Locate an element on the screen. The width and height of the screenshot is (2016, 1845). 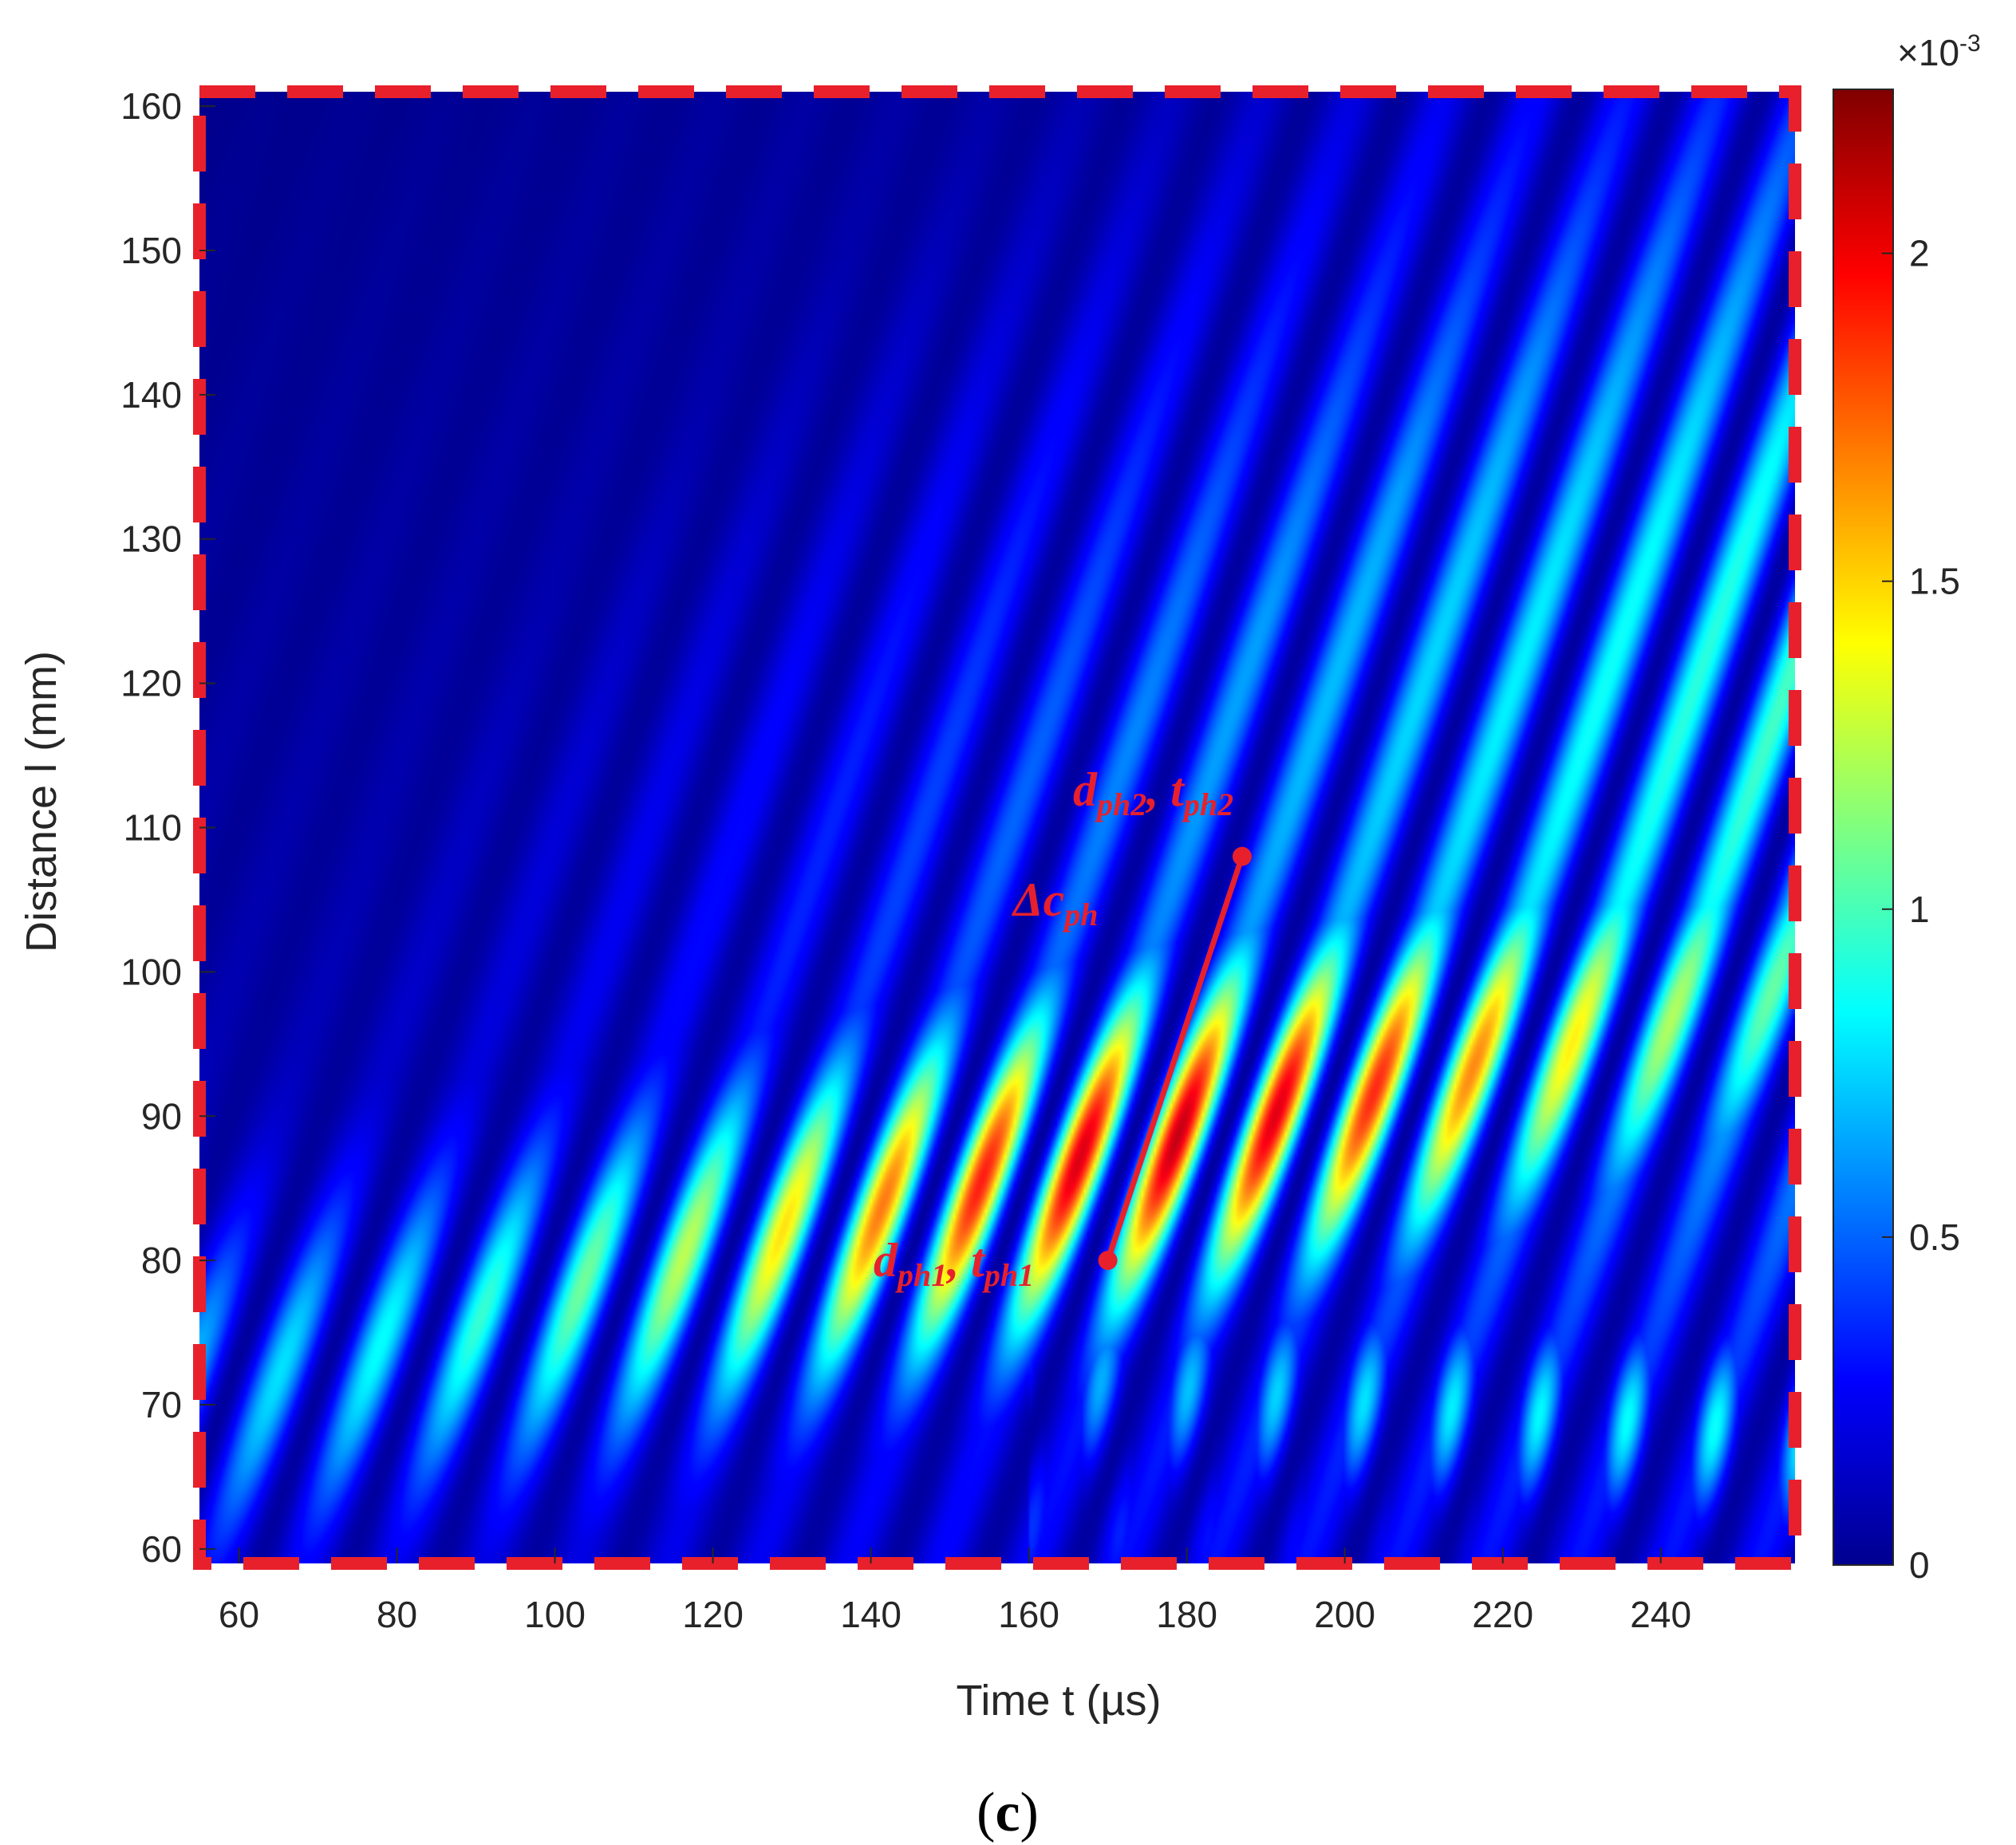
annotation-point-start: dph1, tph1 is located at coordinates (954, 1263).